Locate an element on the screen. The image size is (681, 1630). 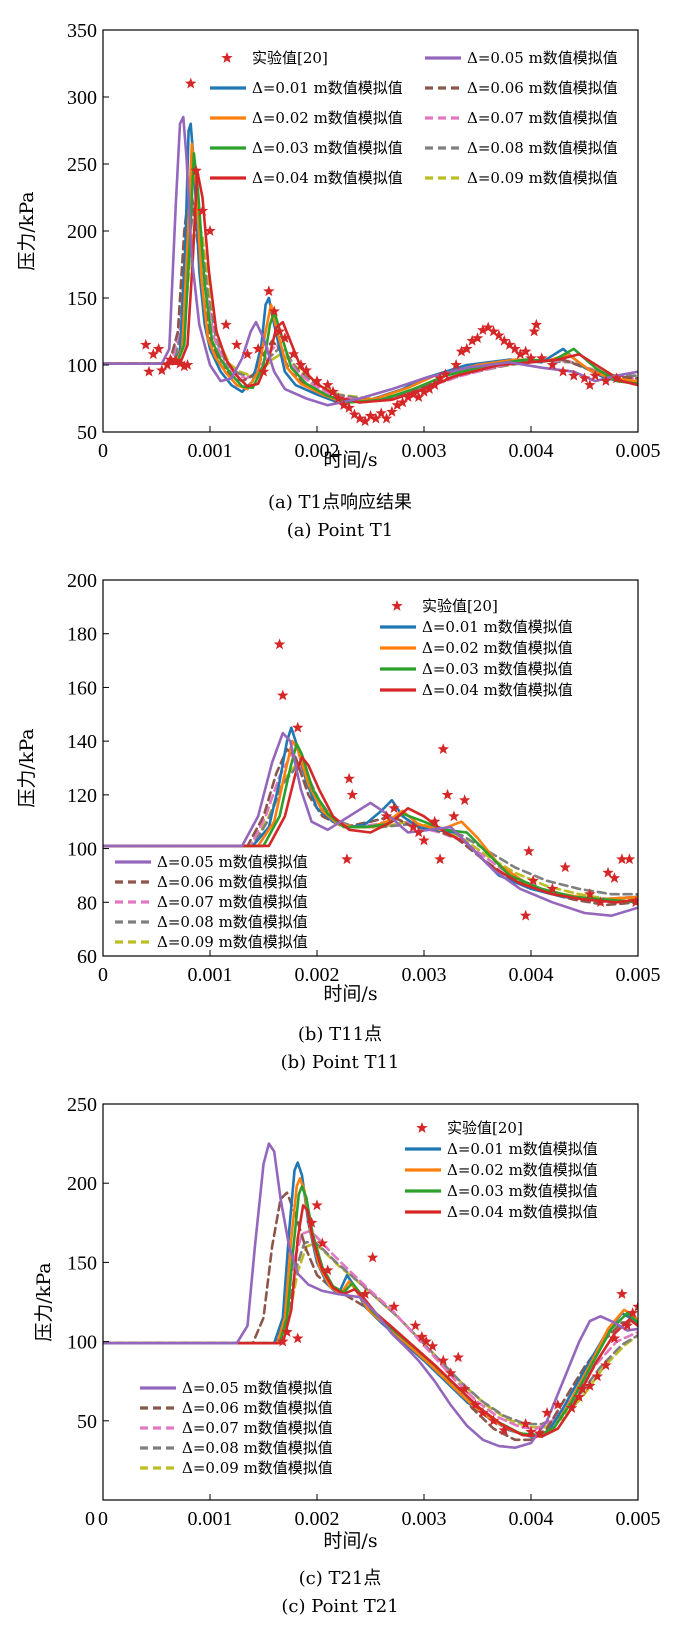
y-tick-label: 200 is located at coordinates (82, 232).